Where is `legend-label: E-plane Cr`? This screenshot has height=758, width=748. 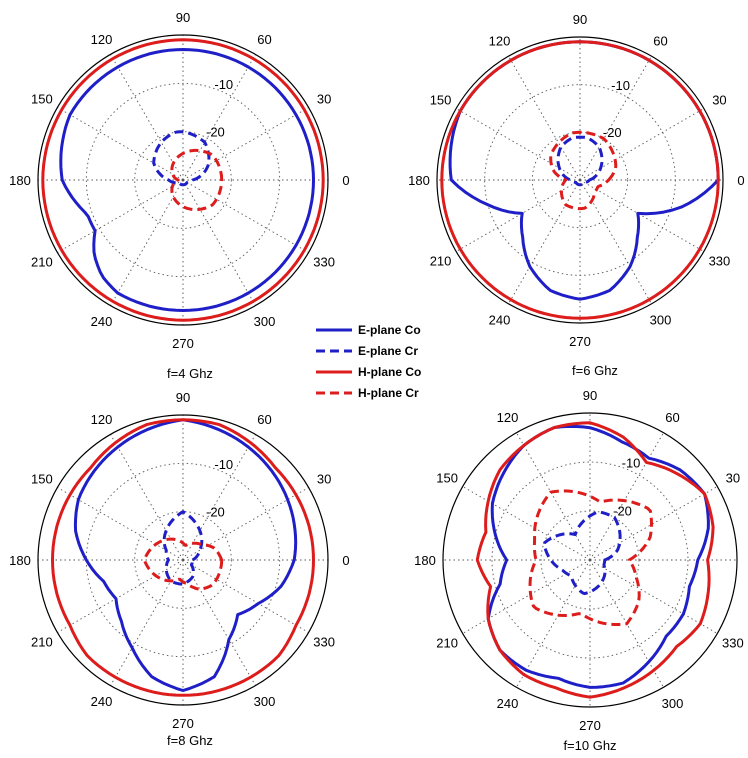 legend-label: E-plane Cr is located at coordinates (388, 351).